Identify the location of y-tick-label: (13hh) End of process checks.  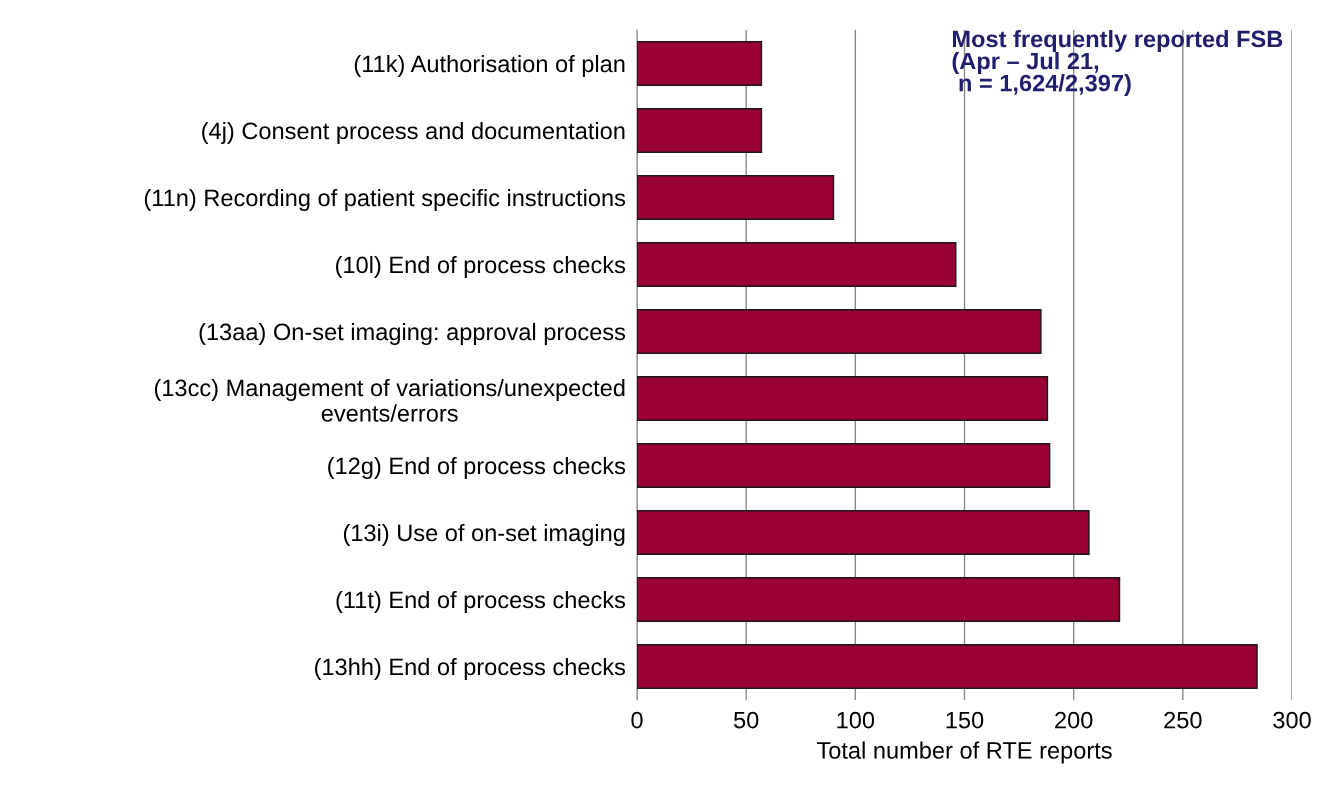
(470, 668).